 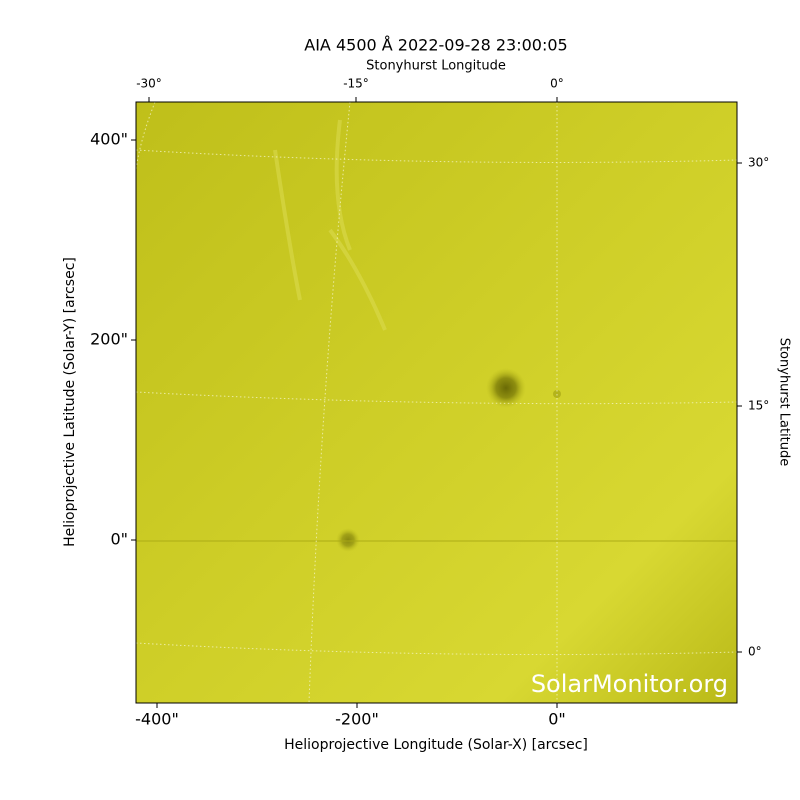 I want to click on y-tick-label: 0", so click(x=119, y=539).